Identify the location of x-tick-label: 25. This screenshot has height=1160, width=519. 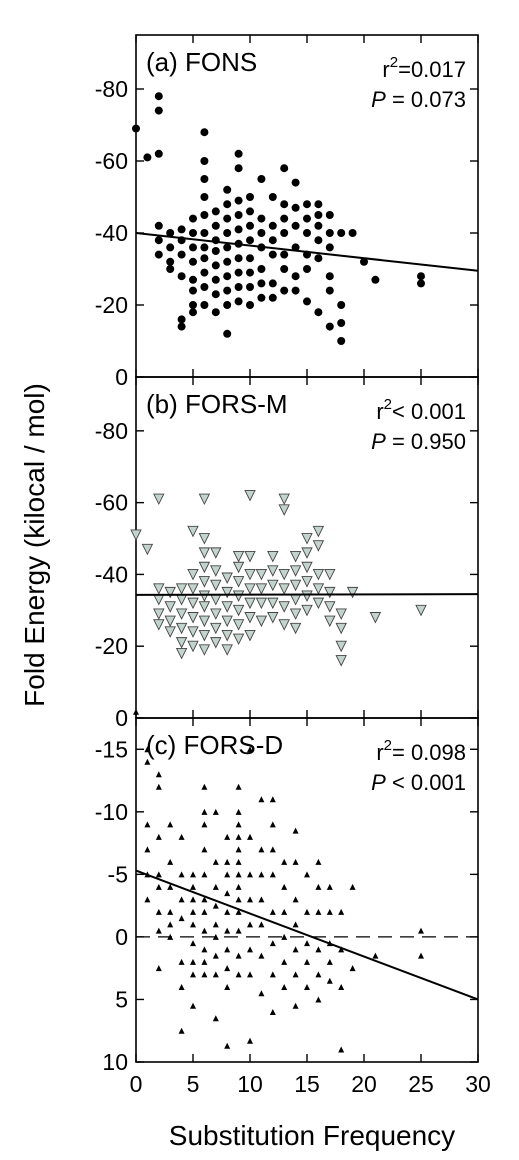
(421, 1084).